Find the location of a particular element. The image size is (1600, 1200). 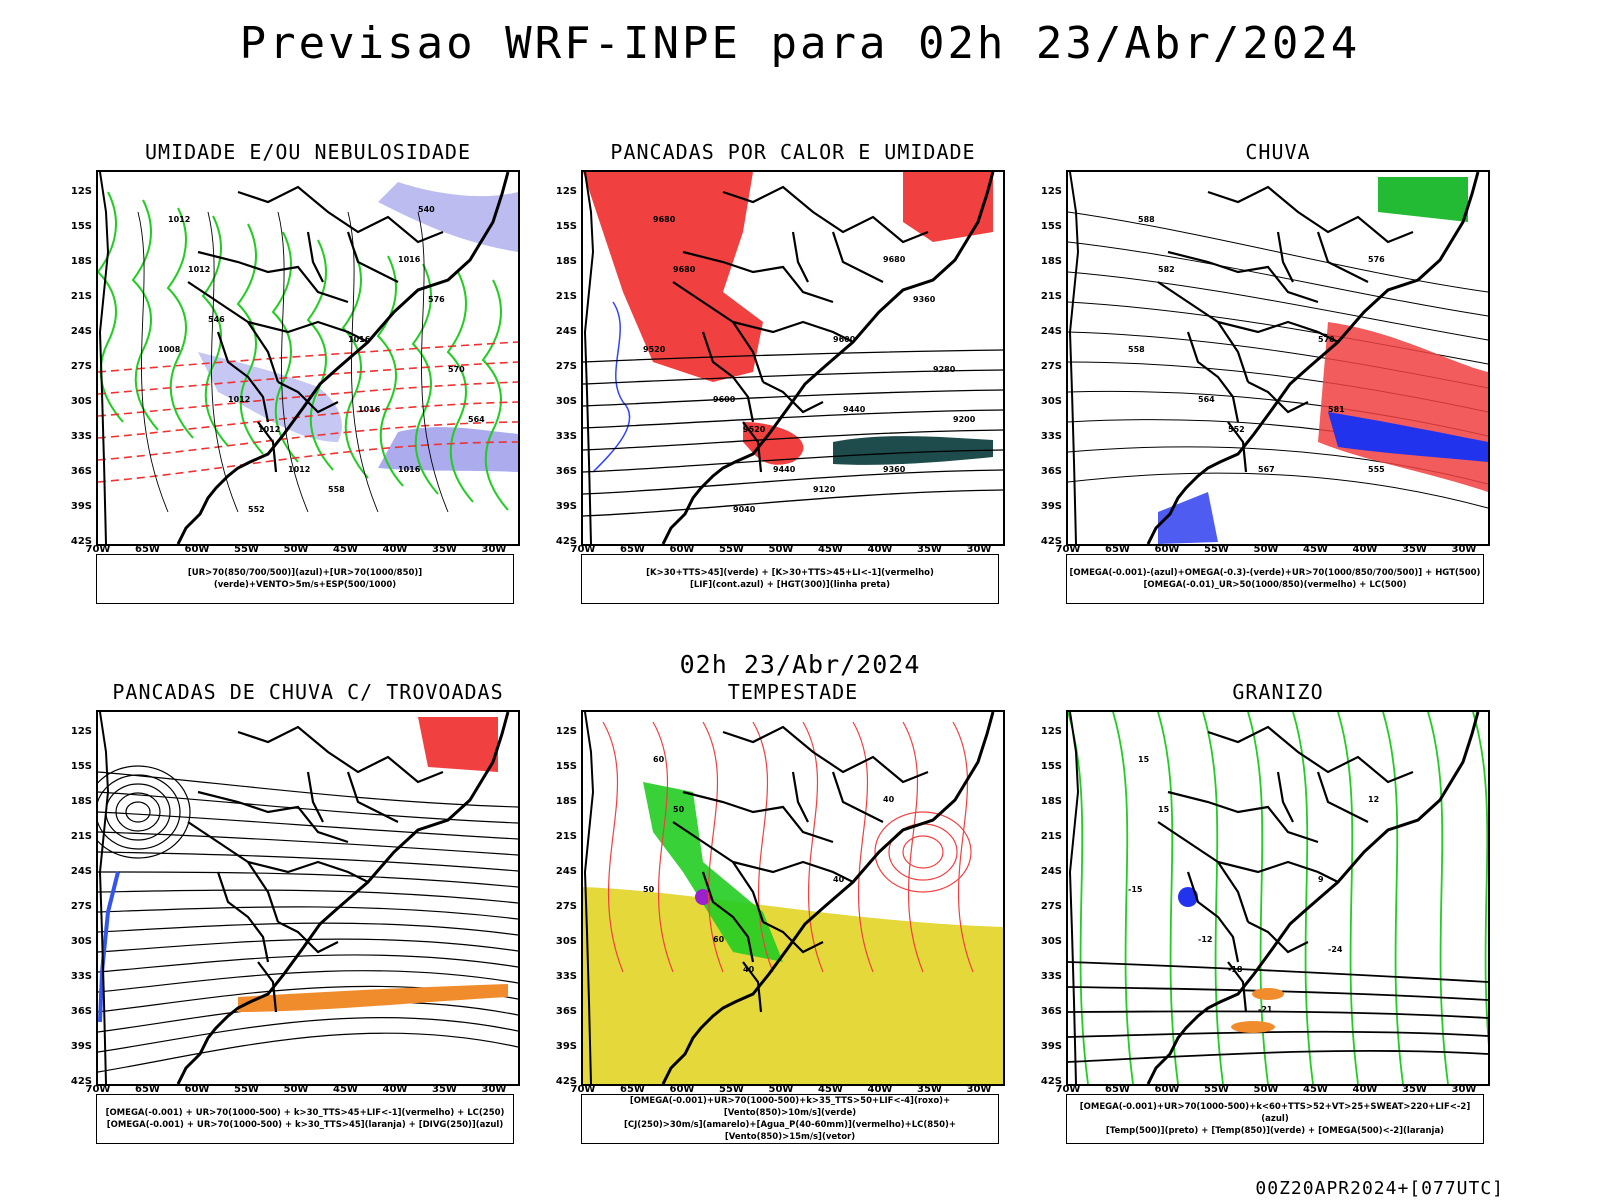

latitude-tick-label: 33S is located at coordinates (1051, 436).